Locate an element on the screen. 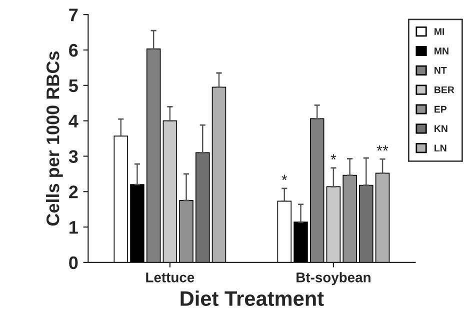 The image size is (474, 324). legend-label: KN is located at coordinates (441, 128).